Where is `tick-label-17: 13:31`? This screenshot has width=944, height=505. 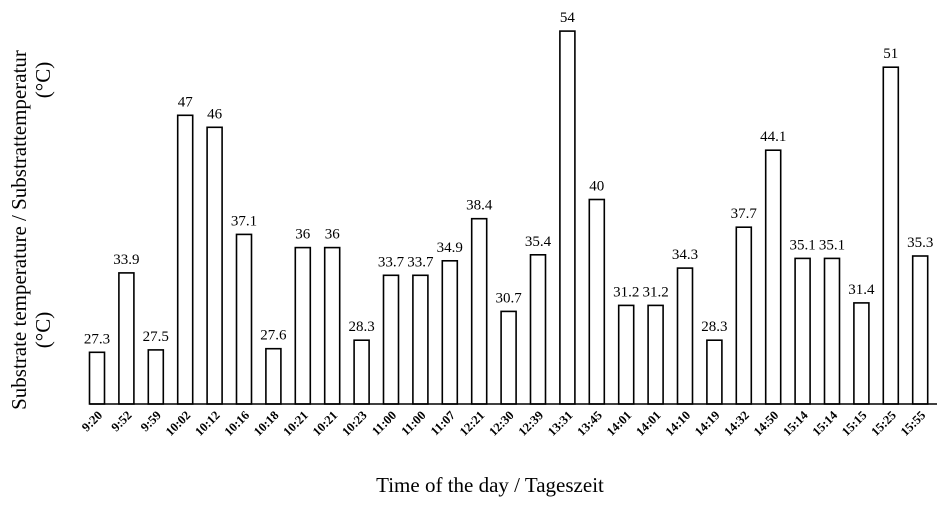 tick-label-17: 13:31 is located at coordinates (560, 423).